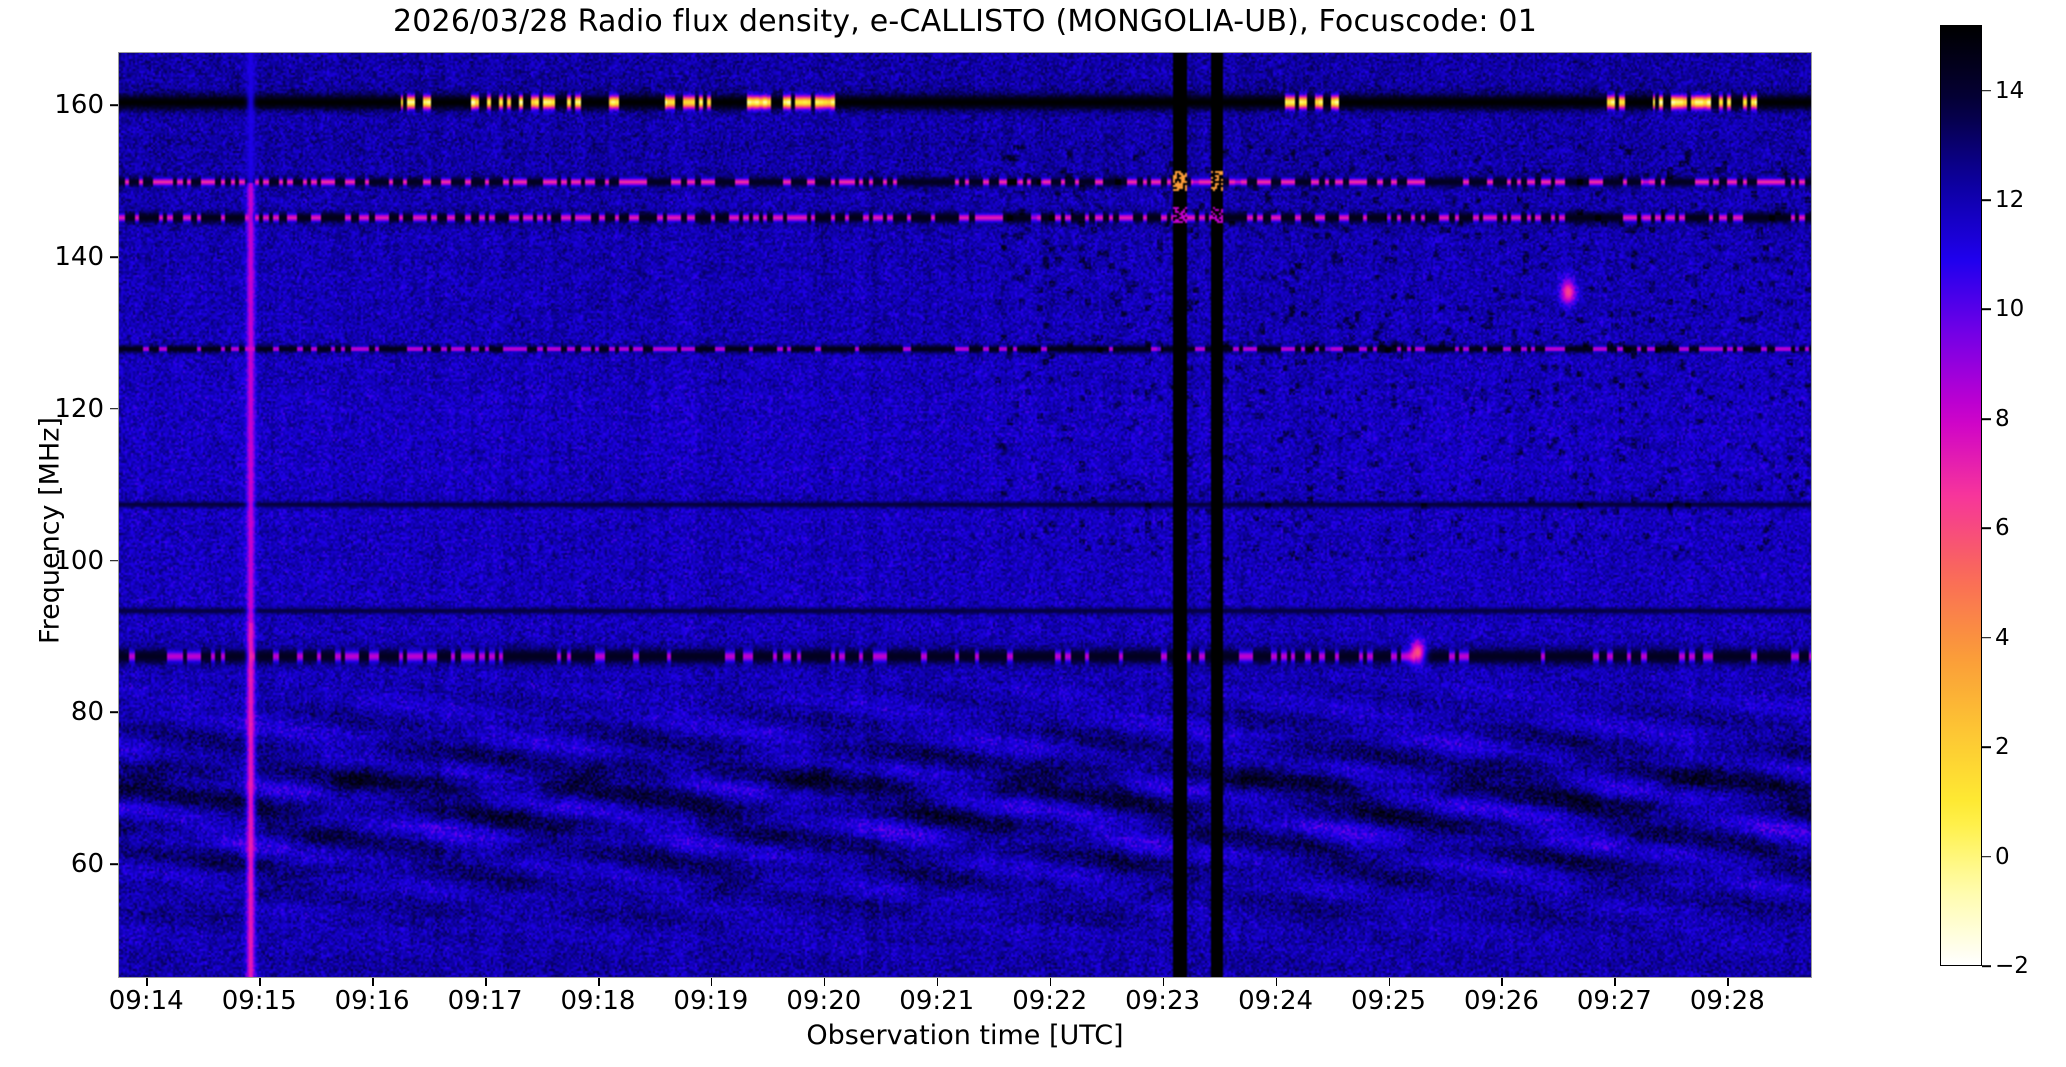 The height and width of the screenshot is (1067, 2066). I want to click on x-tick-label-09-23: 09:23, so click(1163, 1001).